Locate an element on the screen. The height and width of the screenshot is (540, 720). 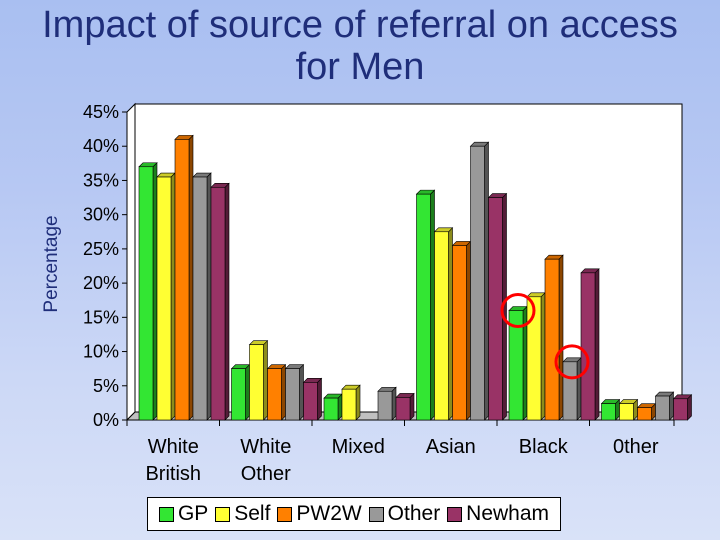
bar-other-0ther is located at coordinates (662, 408).